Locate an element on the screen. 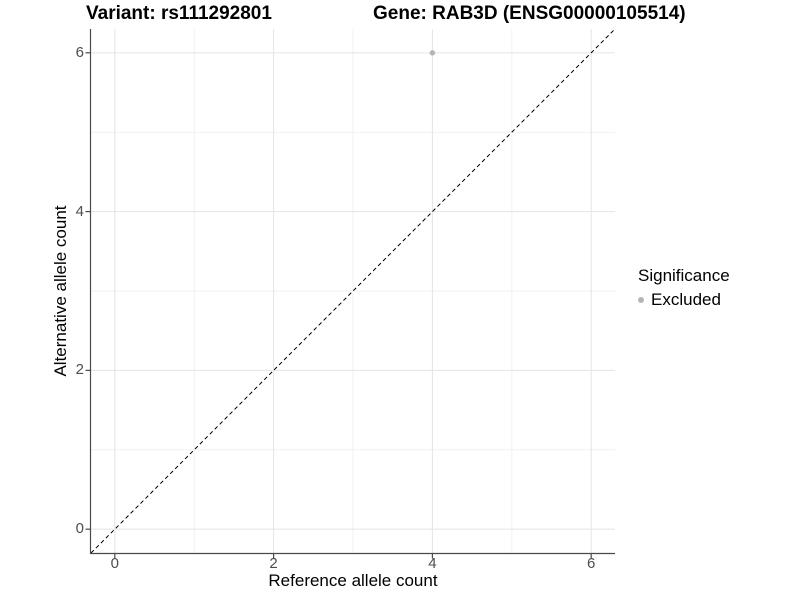 Image resolution: width=800 pixels, height=600 pixels. y-tick-label: 0 is located at coordinates (79, 529).